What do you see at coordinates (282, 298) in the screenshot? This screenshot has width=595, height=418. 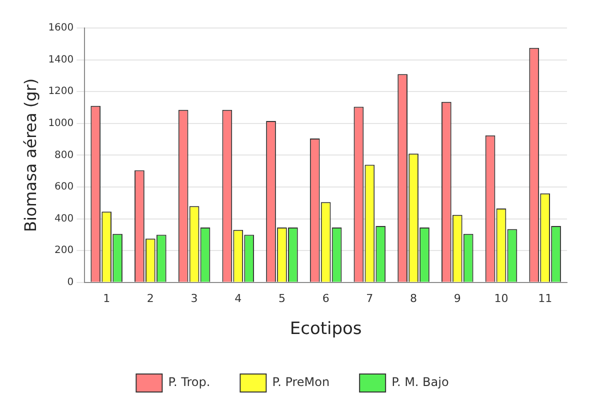 I see `x-tick-label: 5` at bounding box center [282, 298].